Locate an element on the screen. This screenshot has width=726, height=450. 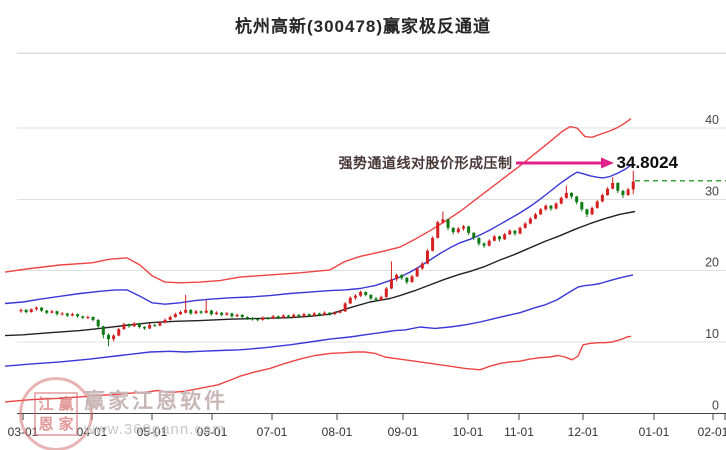
page-title: 杭州高新(300478)赢家极反通道 is located at coordinates (363, 26).